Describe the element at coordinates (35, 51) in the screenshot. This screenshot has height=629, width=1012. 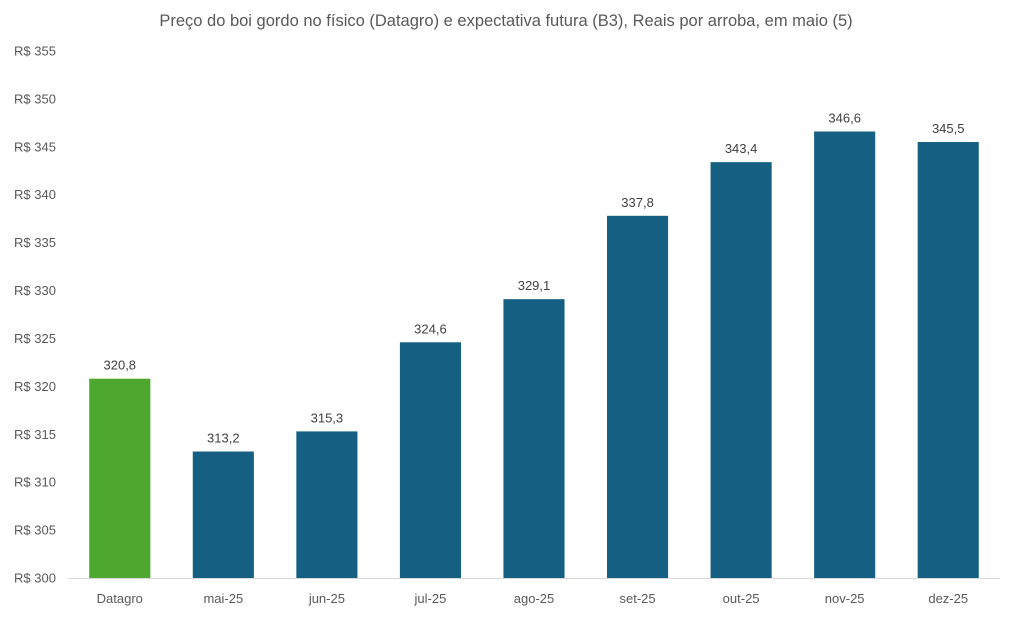
I see `y-tick-label: R$ 355` at that location.